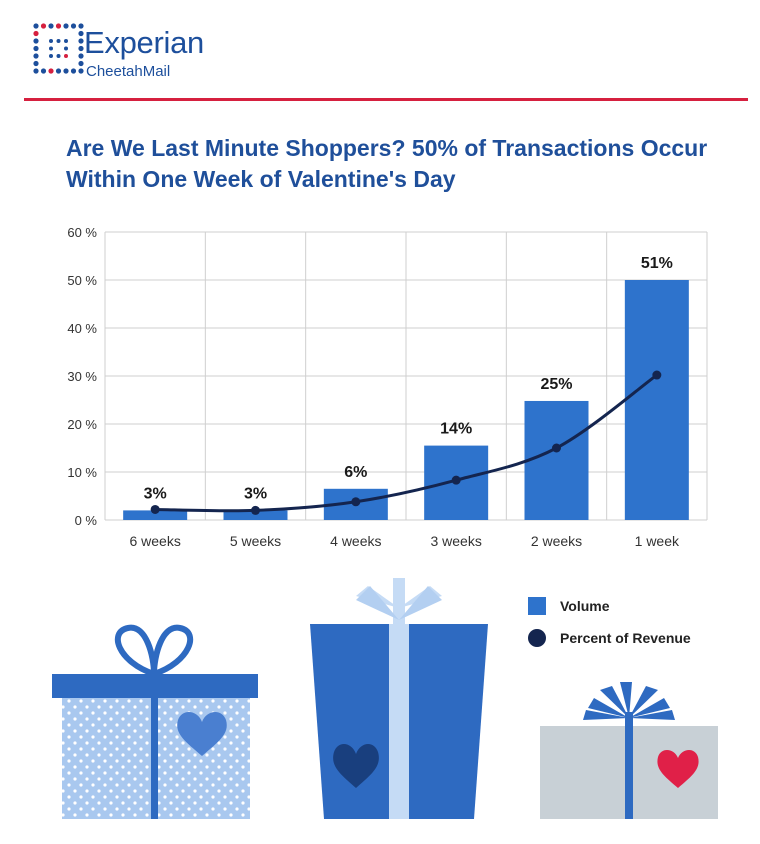  Describe the element at coordinates (657, 375) in the screenshot. I see `revenue-point-1-week` at that location.